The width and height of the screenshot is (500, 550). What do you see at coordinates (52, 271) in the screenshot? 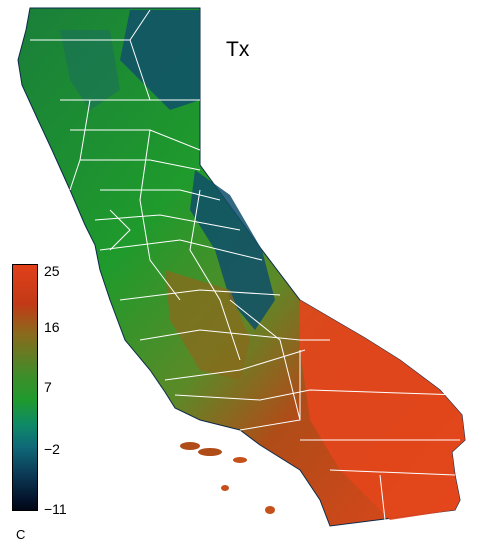
I see `colorbar-tick: 25` at bounding box center [52, 271].